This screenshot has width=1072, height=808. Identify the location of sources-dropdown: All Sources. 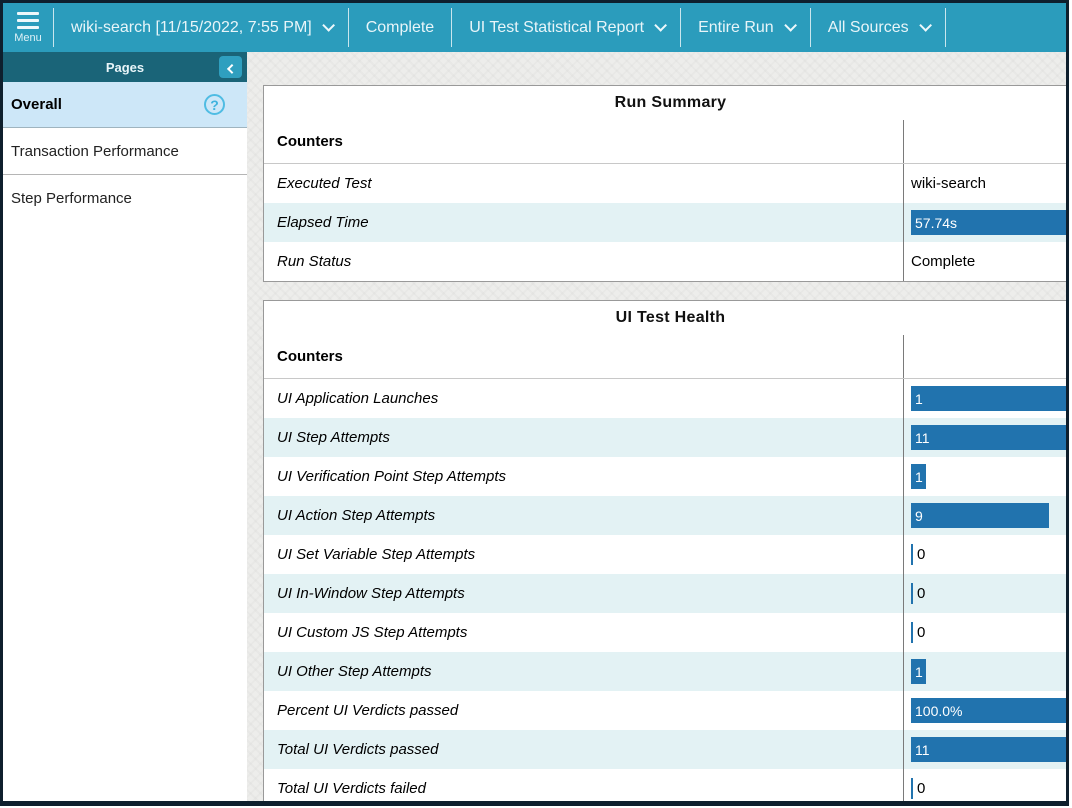
(878, 27).